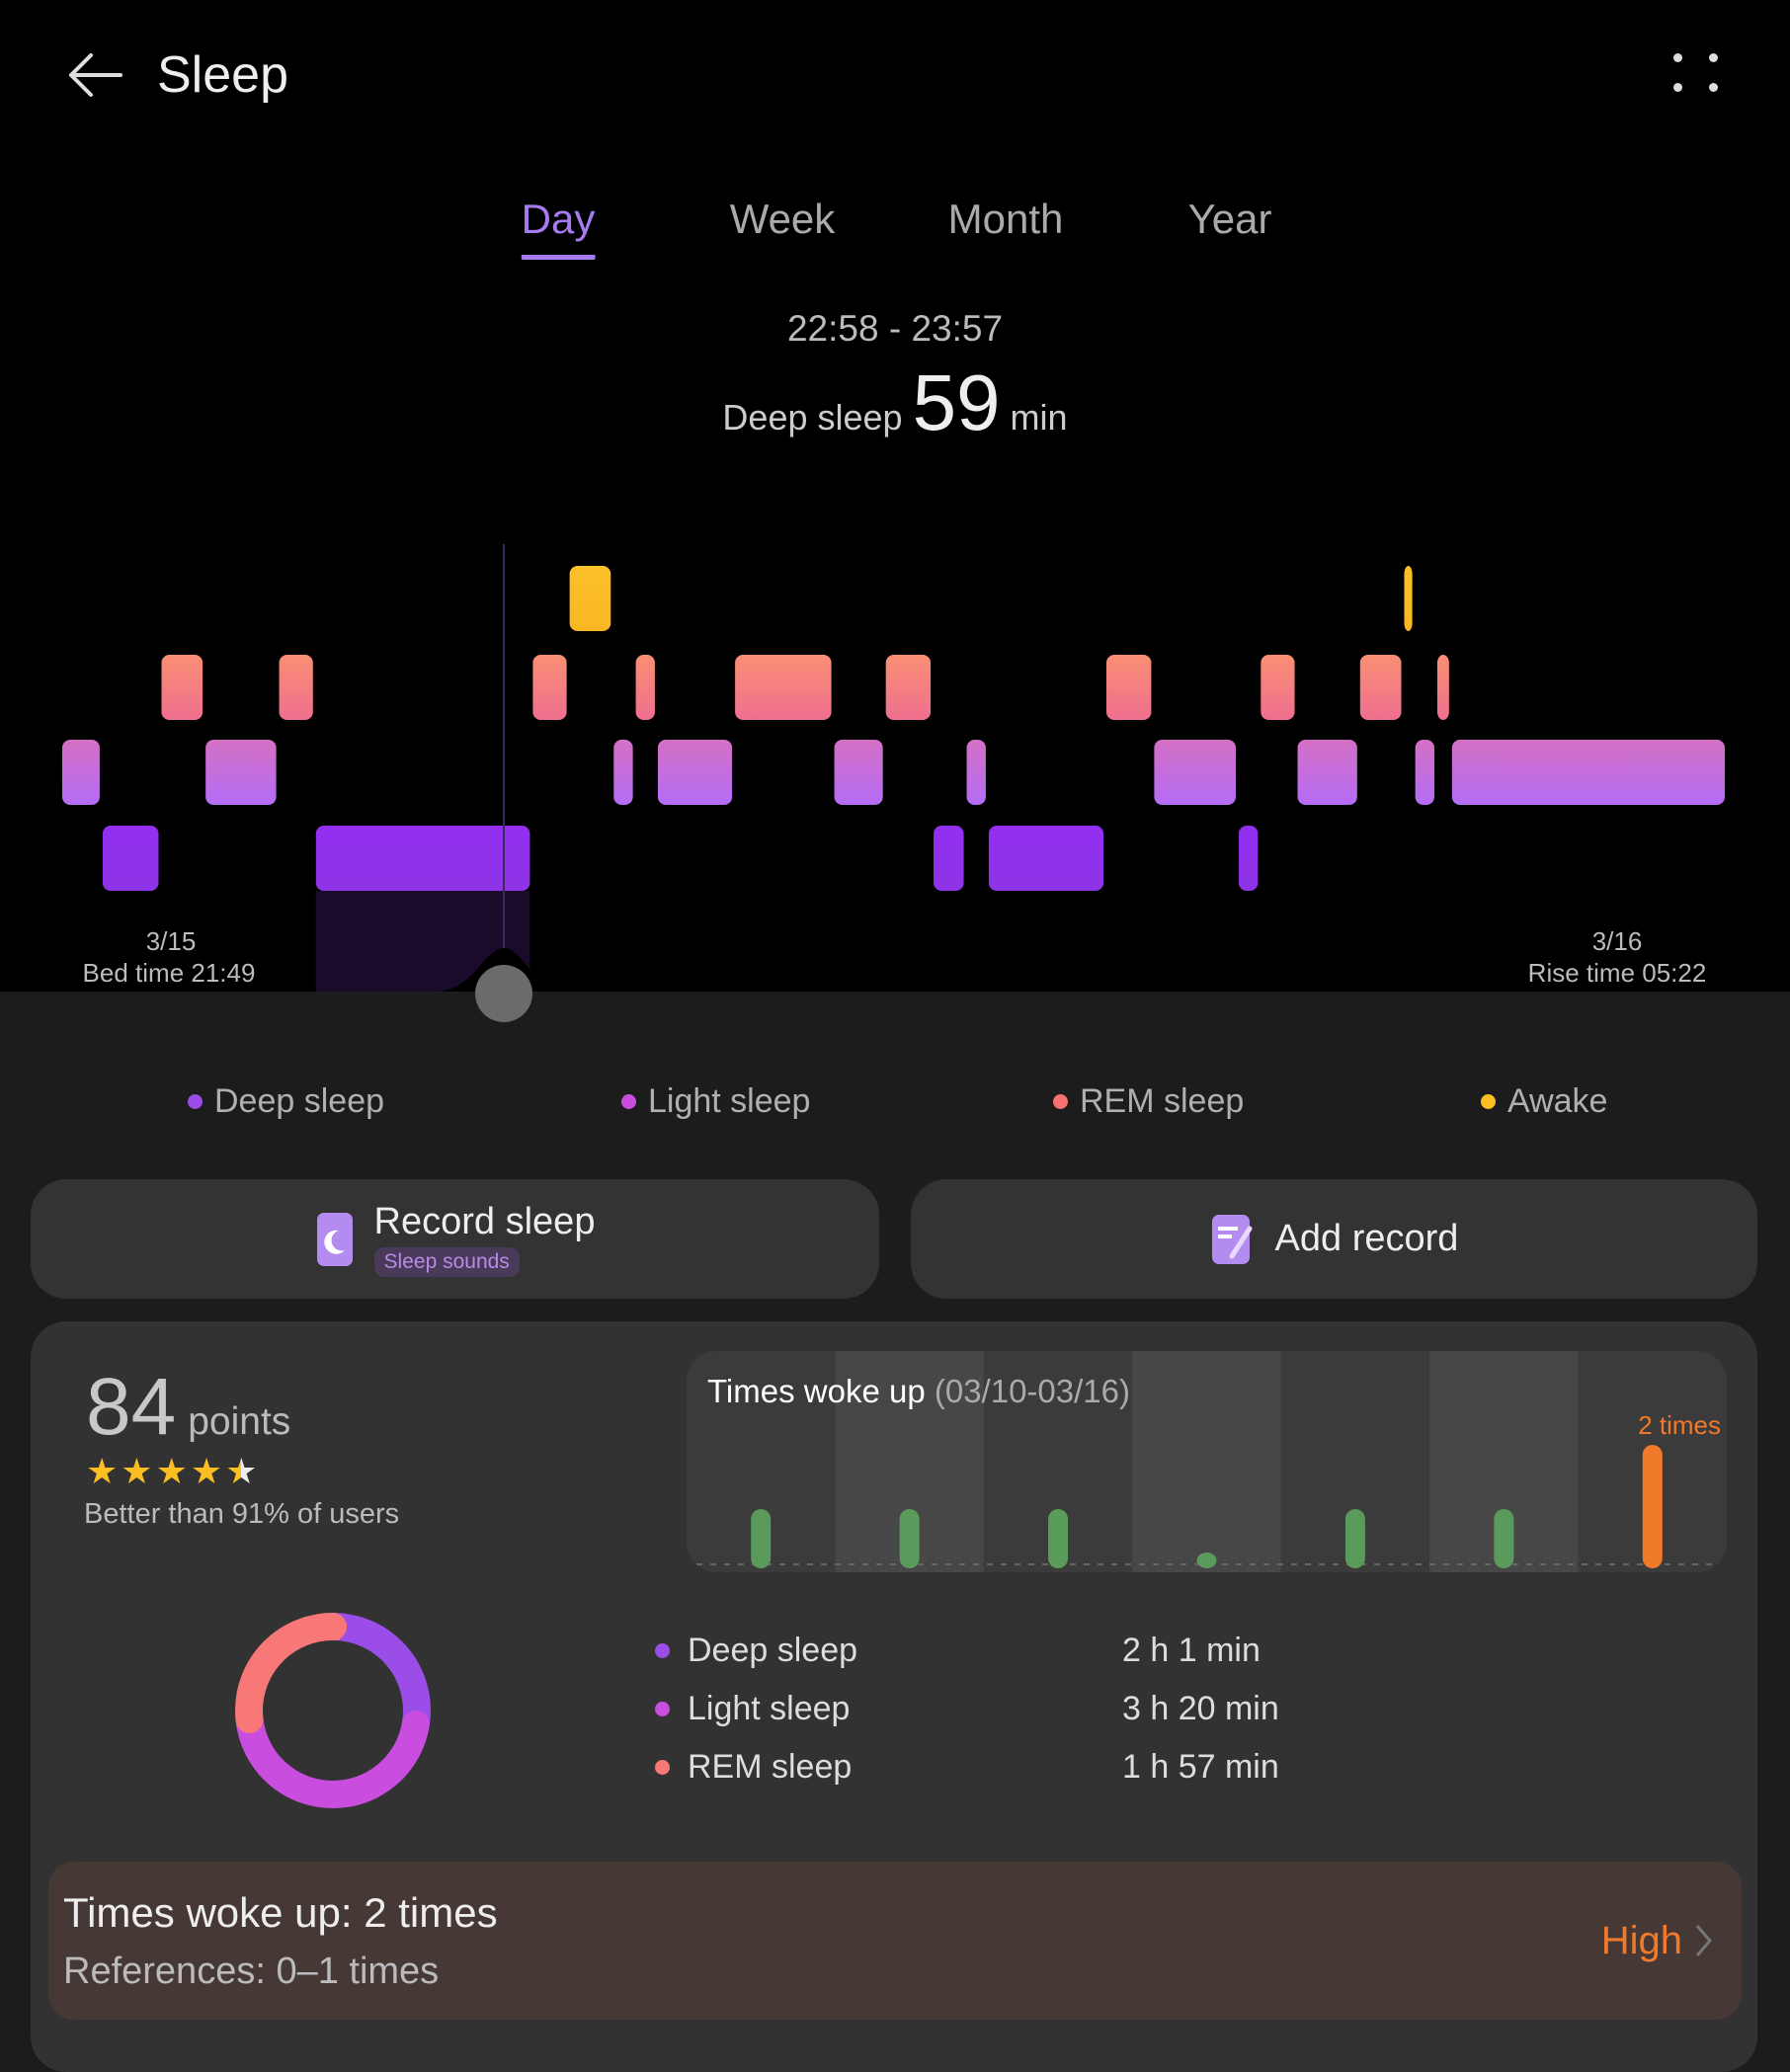 This screenshot has height=2072, width=1790. I want to click on edit-note-icon, so click(1232, 1239).